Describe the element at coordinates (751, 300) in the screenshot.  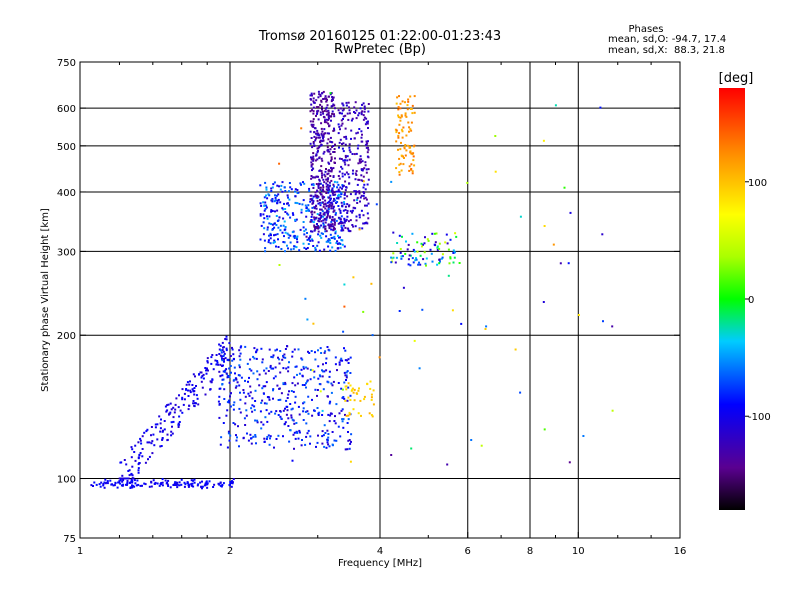
I see `colorbar-tick-label: 0` at that location.